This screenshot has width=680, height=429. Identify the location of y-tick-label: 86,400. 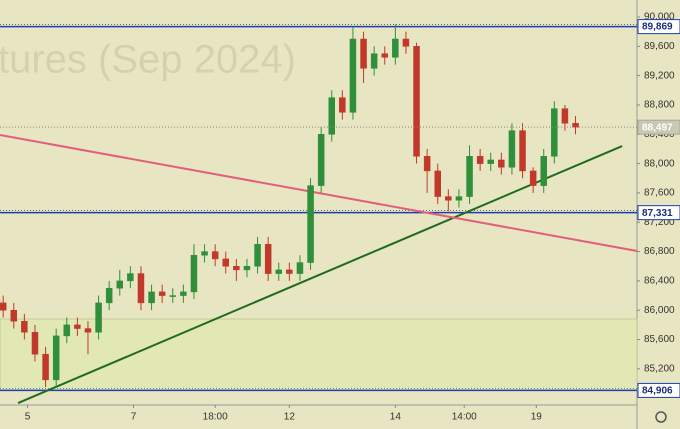
(659, 281).